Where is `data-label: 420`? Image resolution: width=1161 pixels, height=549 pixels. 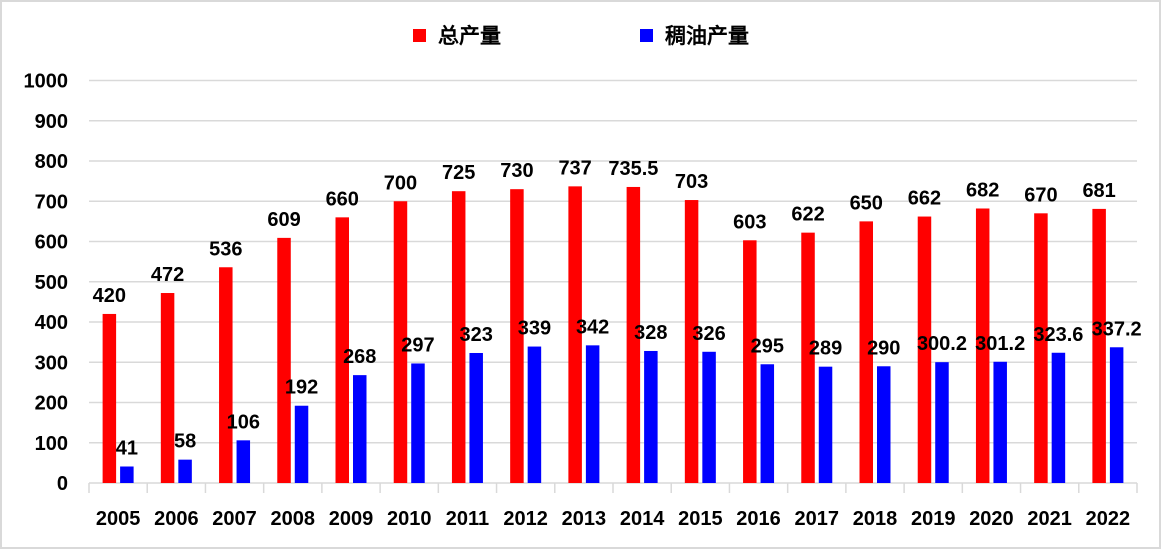
data-label: 420 is located at coordinates (109, 296).